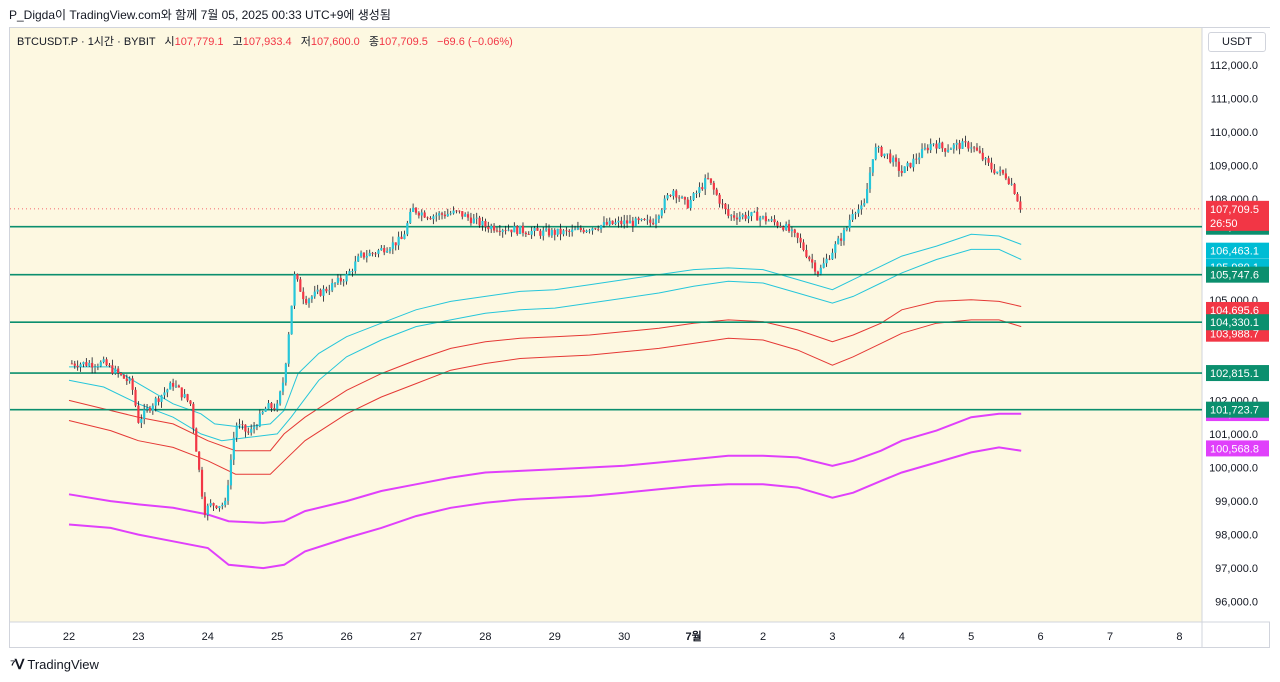  Describe the element at coordinates (555, 637) in the screenshot. I see `x-tick-label: 29` at that location.